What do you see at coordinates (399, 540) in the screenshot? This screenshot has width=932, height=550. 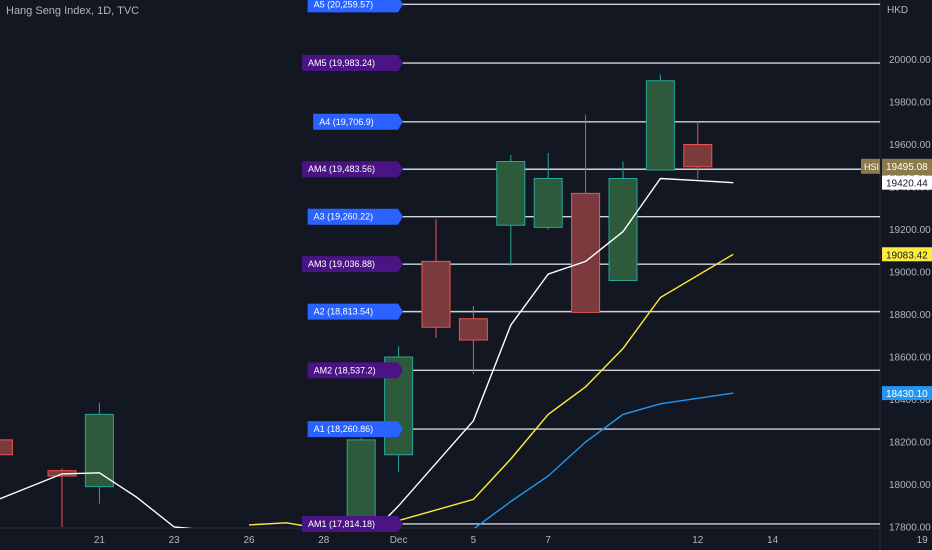 I see `x-tick-label: Dec` at bounding box center [399, 540].